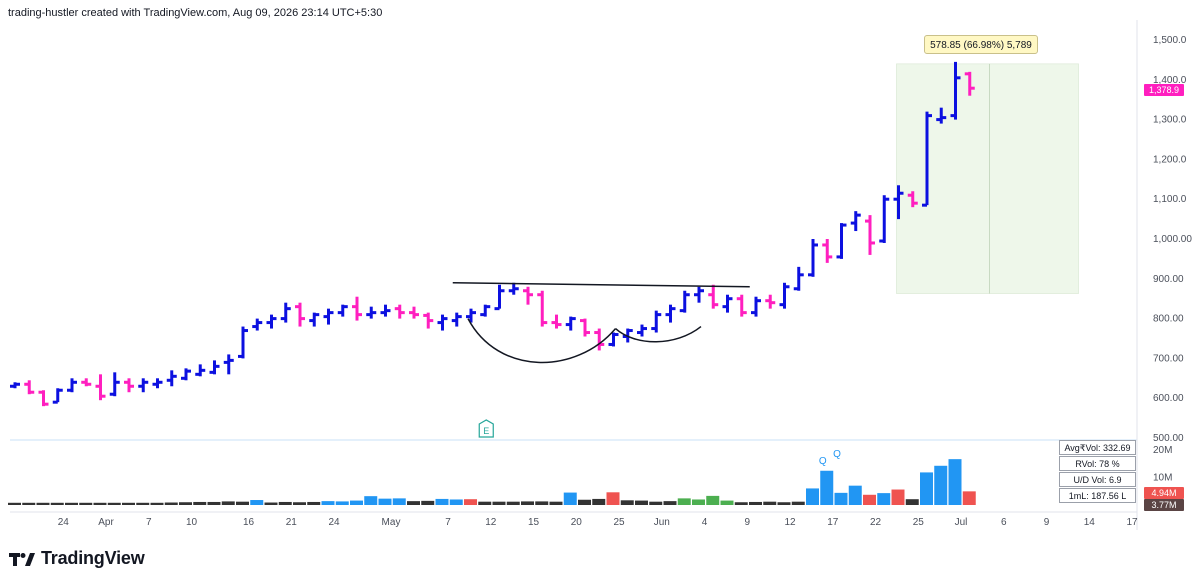  Describe the element at coordinates (1170, 199) in the screenshot. I see `price-tick-label: 1,100.0` at that location.